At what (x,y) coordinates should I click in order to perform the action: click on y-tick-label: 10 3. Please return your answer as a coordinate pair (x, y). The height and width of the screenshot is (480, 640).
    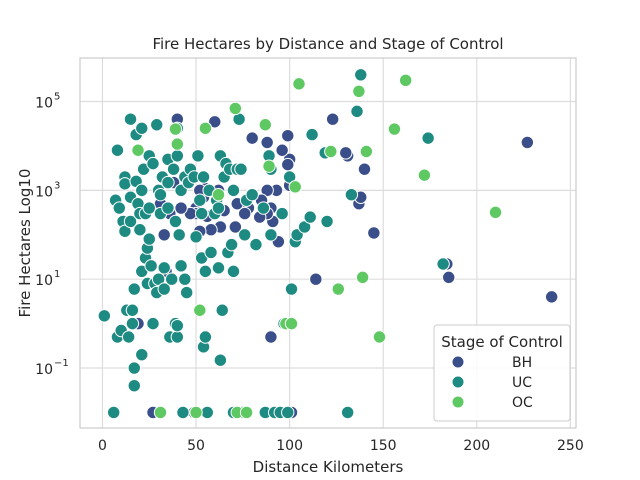
    Looking at the image, I should click on (47, 190).